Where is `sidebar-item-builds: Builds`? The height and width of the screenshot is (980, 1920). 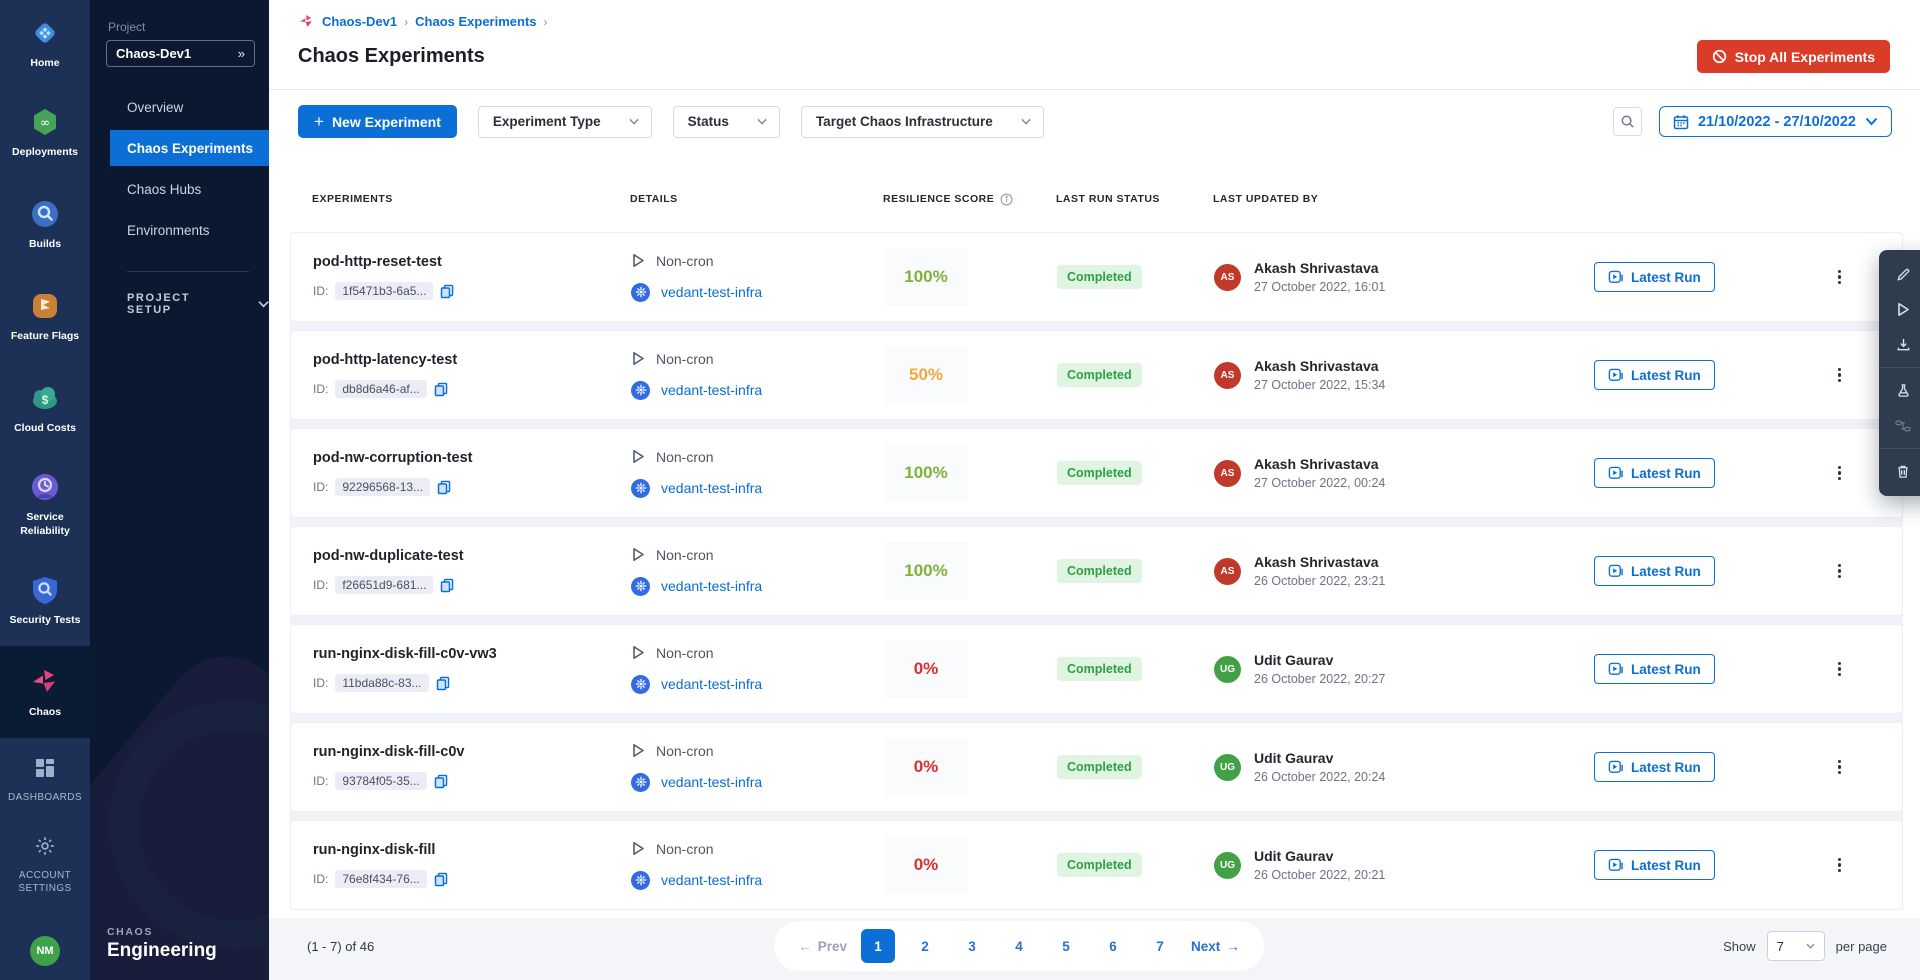 sidebar-item-builds: Builds is located at coordinates (45, 224).